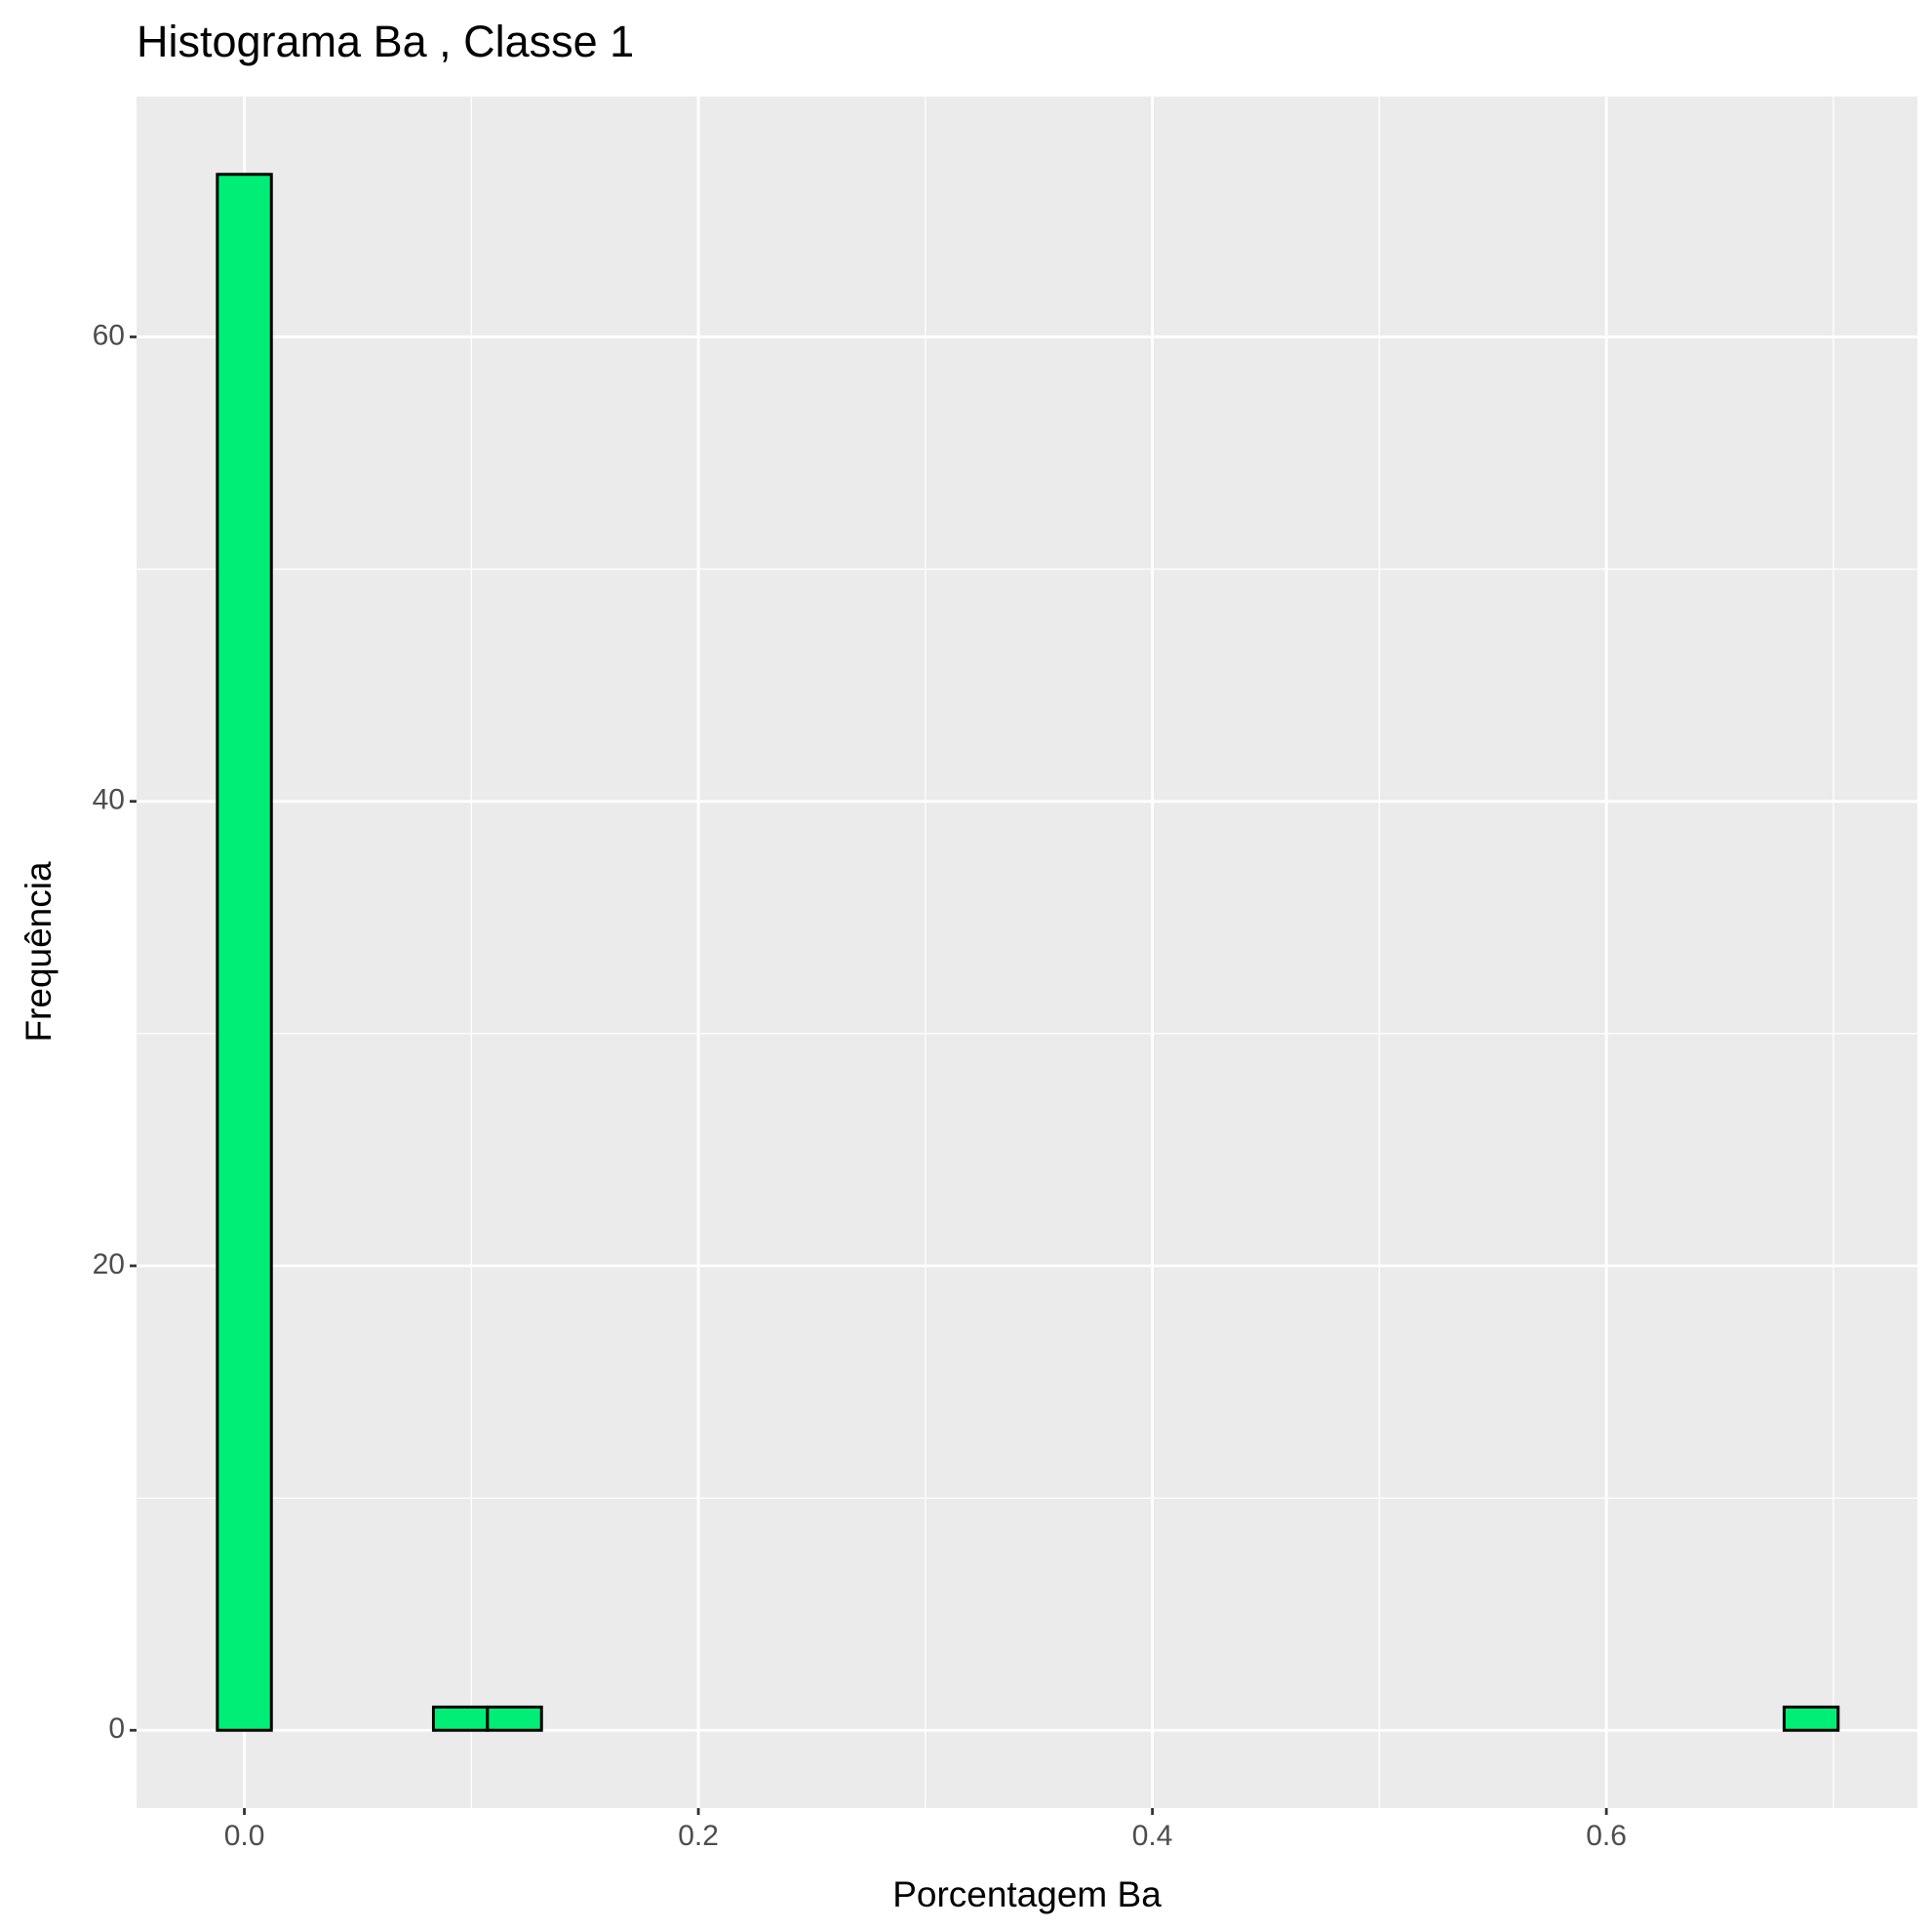 Image resolution: width=1932 pixels, height=1929 pixels. What do you see at coordinates (385, 41) in the screenshot?
I see `chart-title: Histograma Ba , Classe 1` at bounding box center [385, 41].